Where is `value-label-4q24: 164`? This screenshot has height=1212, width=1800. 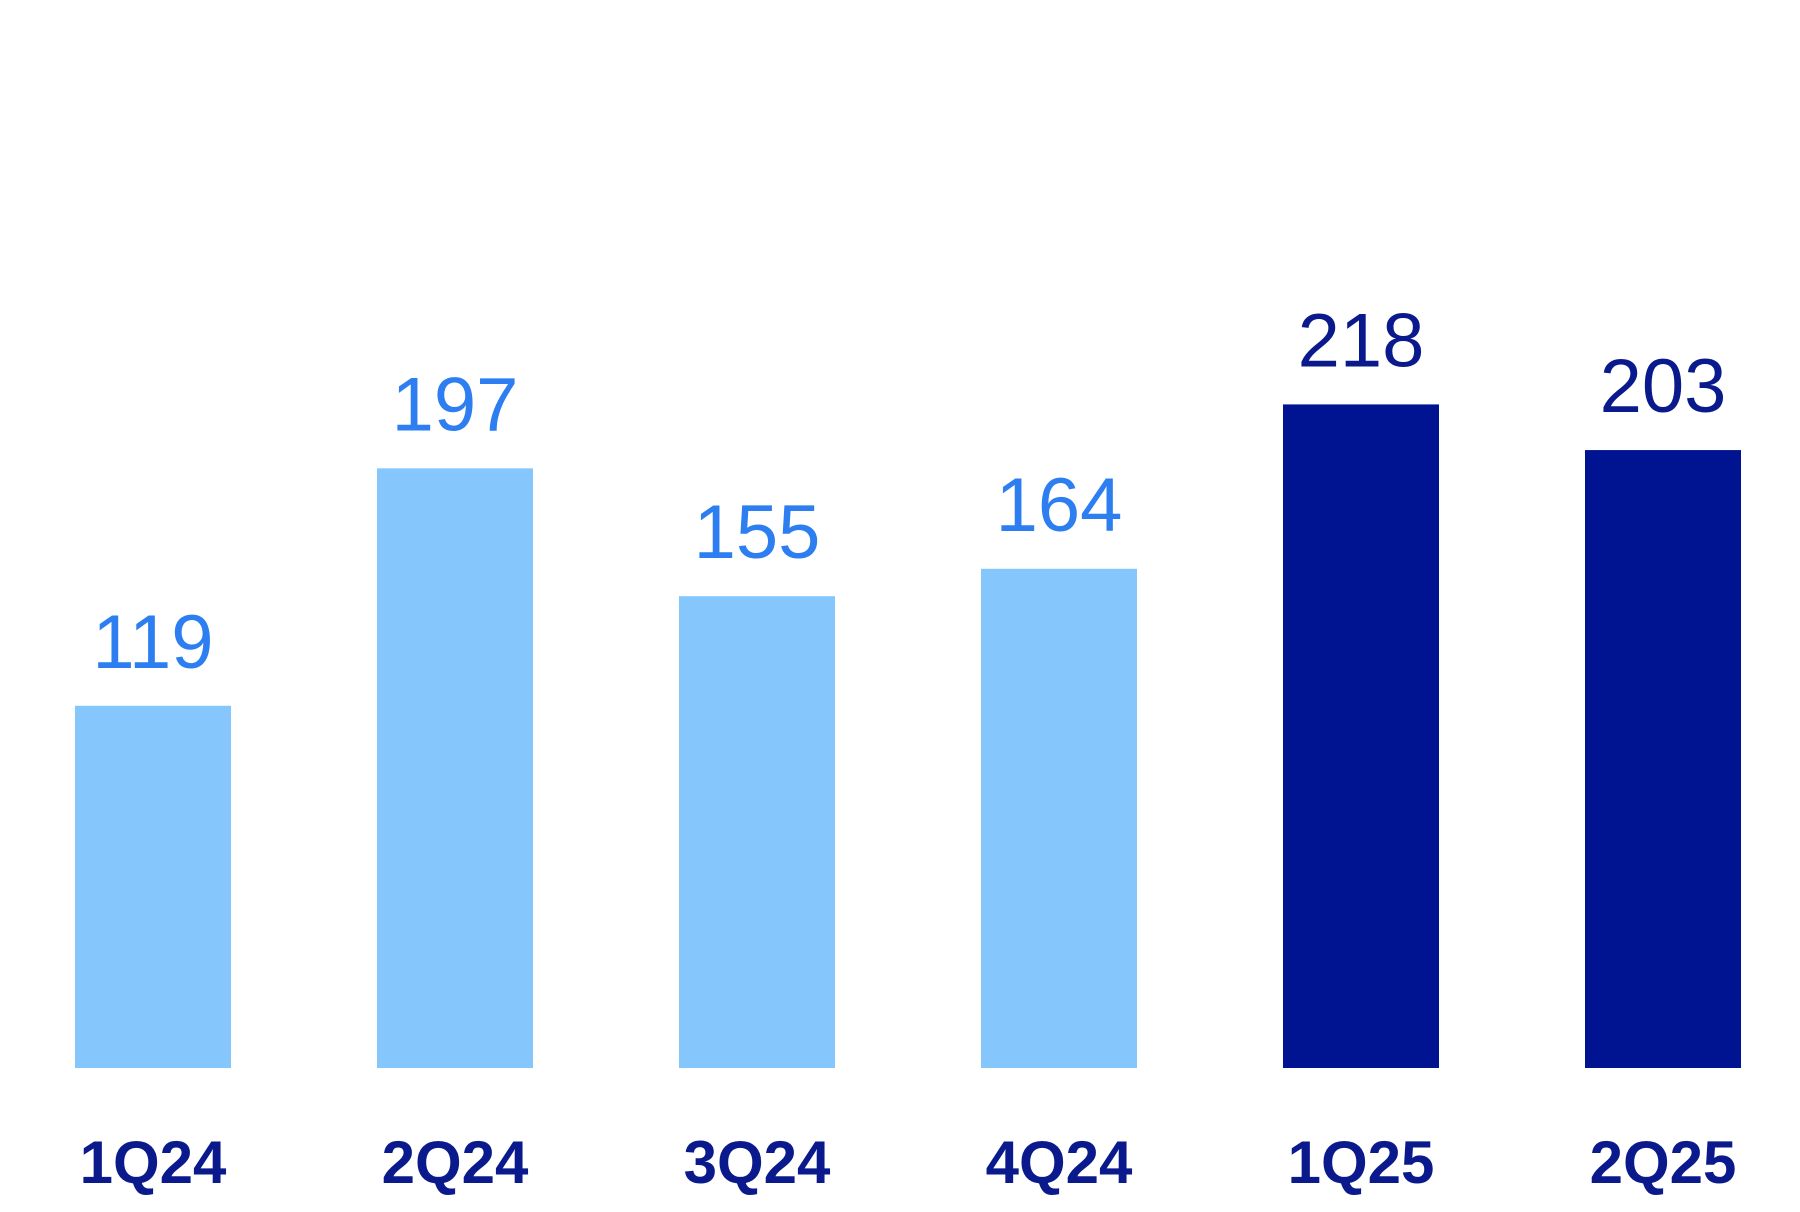
value-label-4q24: 164 is located at coordinates (1059, 505).